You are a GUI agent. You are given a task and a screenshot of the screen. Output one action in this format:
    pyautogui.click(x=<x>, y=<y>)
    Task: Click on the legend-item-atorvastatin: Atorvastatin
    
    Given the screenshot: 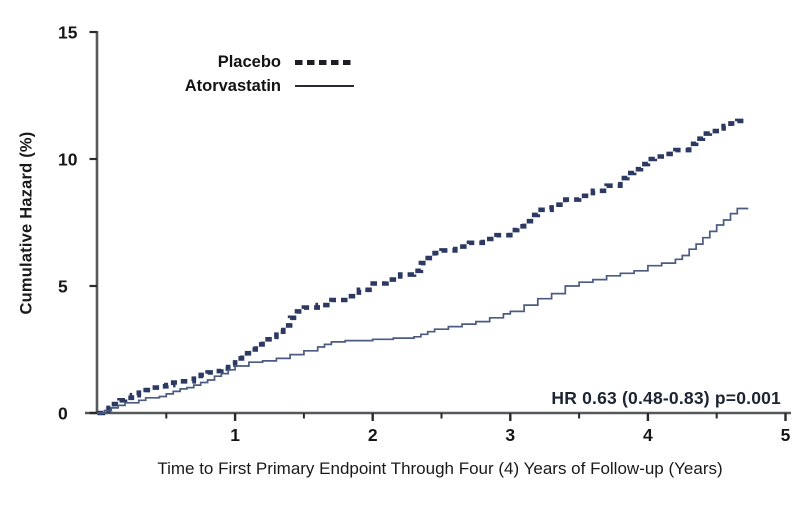 What is the action you would take?
    pyautogui.click(x=251, y=86)
    